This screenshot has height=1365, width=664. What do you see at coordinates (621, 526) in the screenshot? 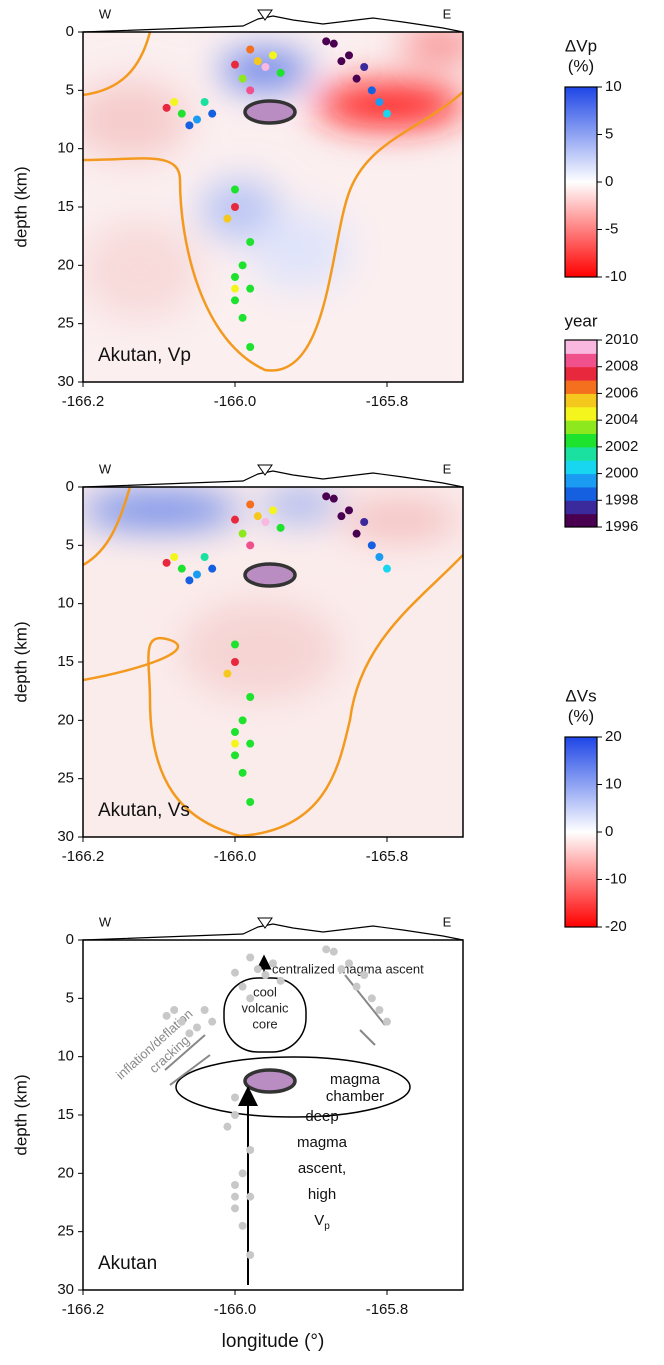
I see `colorbar-tick-label: 1996` at bounding box center [621, 526].